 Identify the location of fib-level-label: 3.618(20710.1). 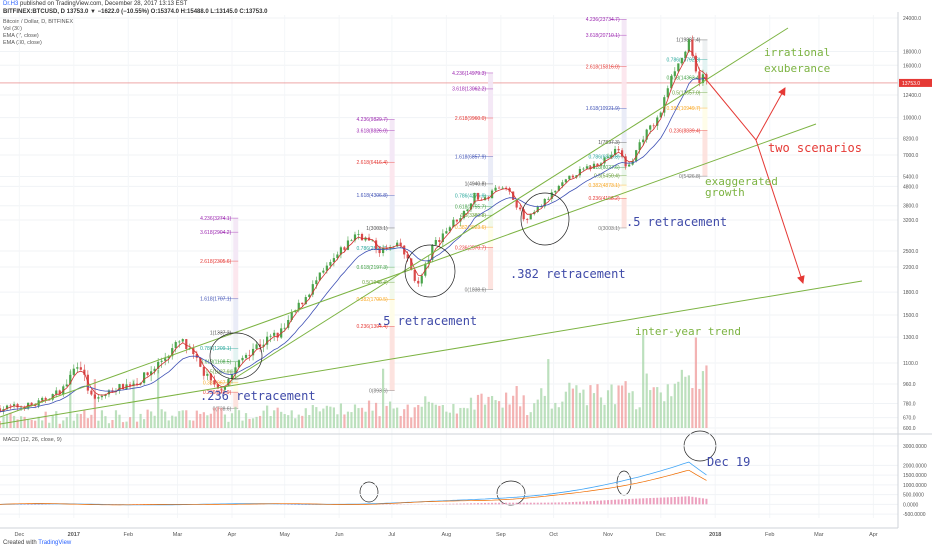
(603, 36).